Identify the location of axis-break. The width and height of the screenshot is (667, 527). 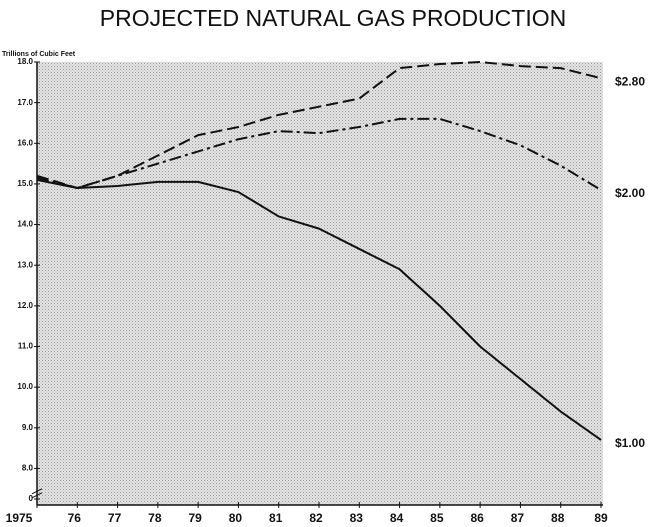
(37, 493).